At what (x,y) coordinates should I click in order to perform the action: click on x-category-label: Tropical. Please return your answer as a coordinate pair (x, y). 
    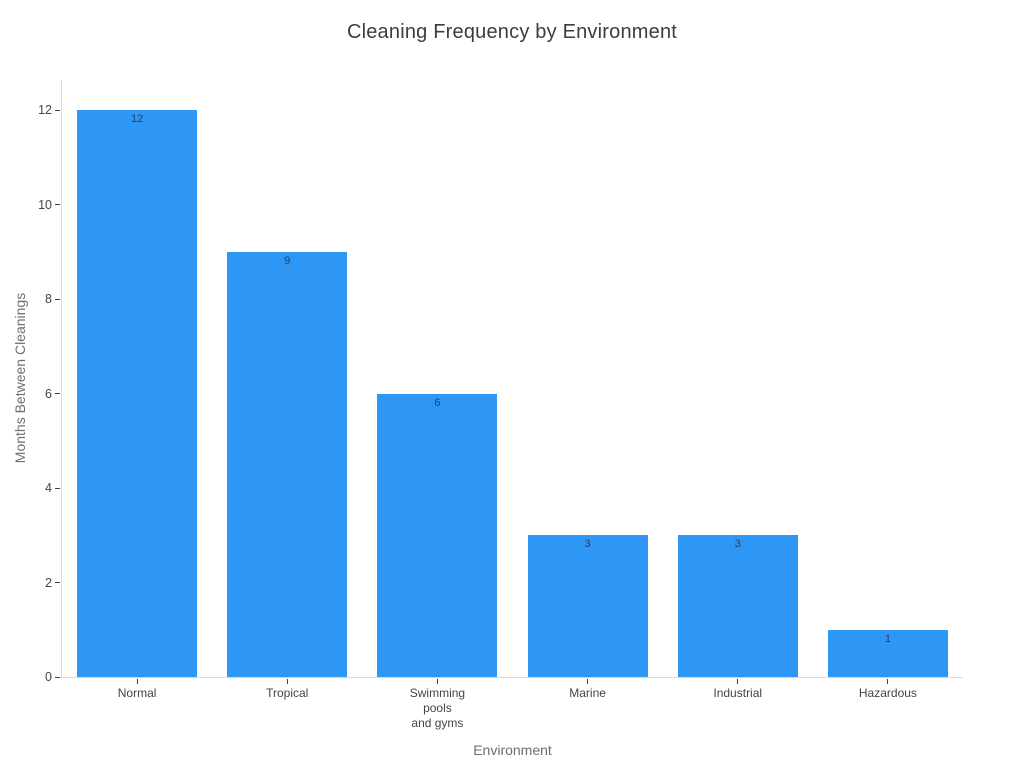
    Looking at the image, I should click on (287, 693).